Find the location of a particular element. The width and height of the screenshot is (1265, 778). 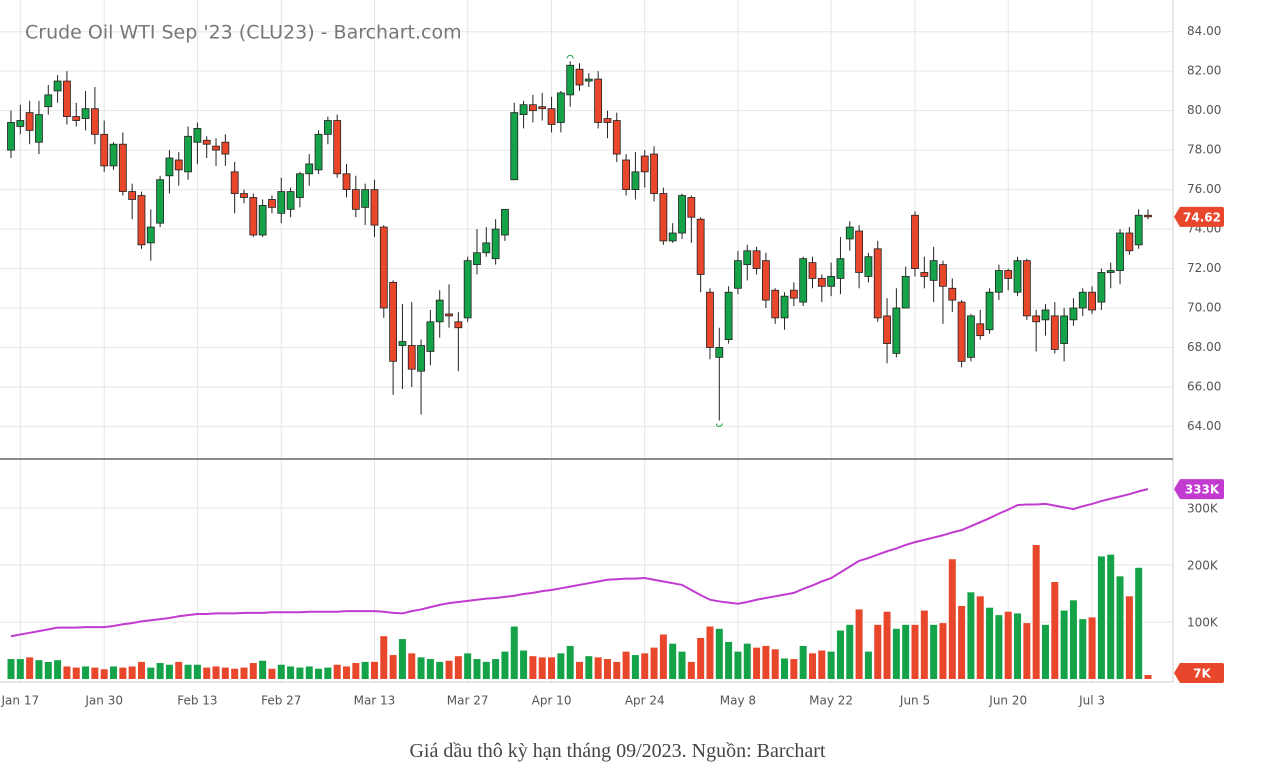

x-tick-label: May 22 is located at coordinates (831, 701).